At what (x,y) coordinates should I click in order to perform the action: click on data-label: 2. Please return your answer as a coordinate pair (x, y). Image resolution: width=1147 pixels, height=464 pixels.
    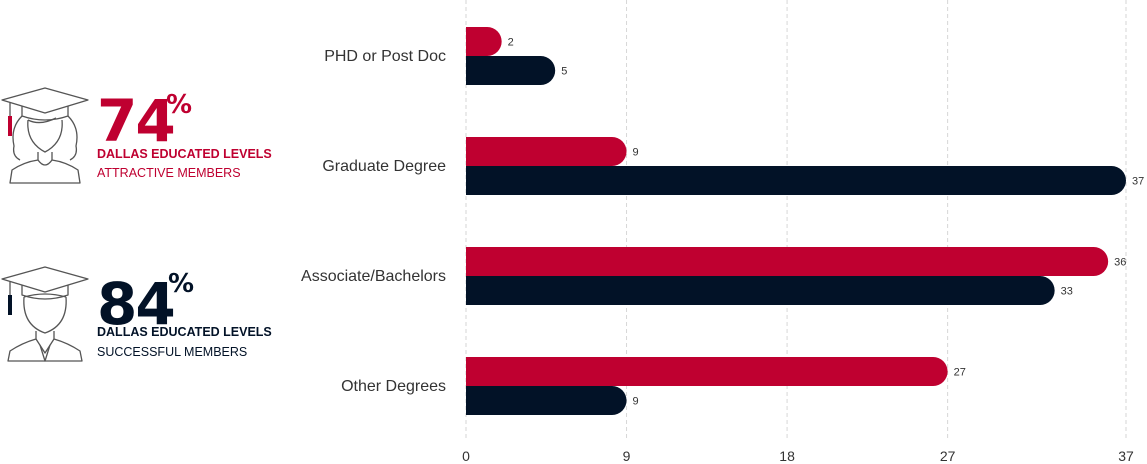
    Looking at the image, I should click on (511, 43).